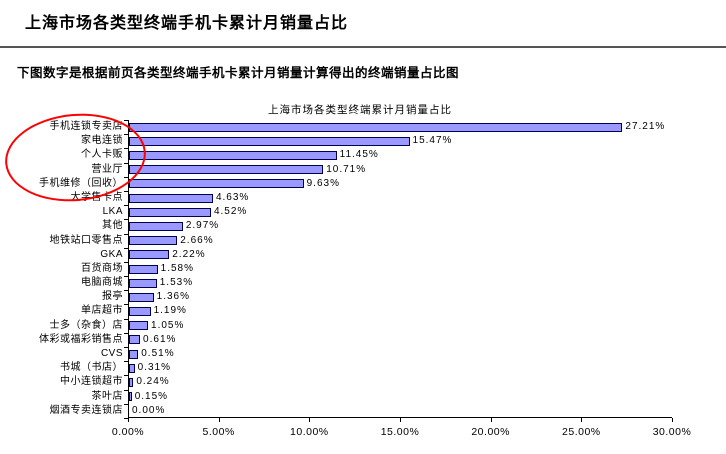 This screenshot has height=454, width=726. I want to click on category-label: 单店超市, so click(102, 311).